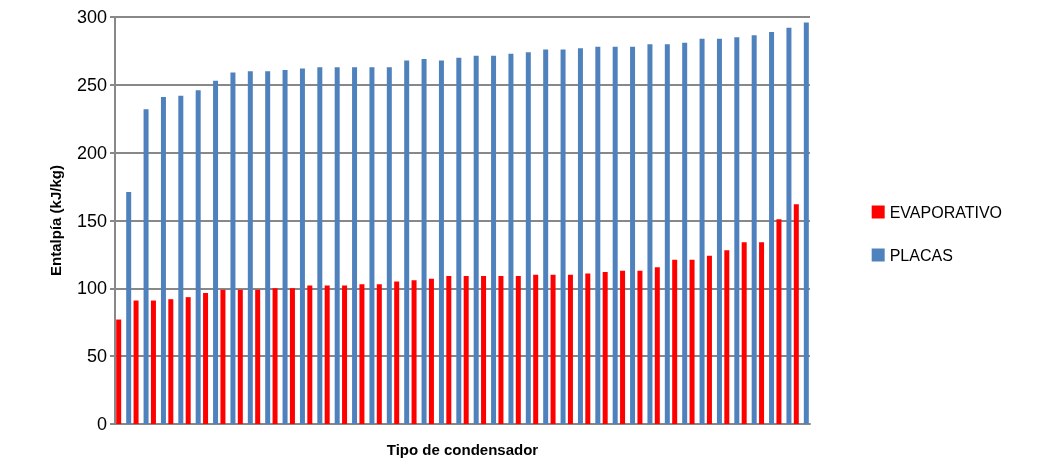 Image resolution: width=1047 pixels, height=467 pixels. Describe the element at coordinates (91, 84) in the screenshot. I see `y-tick-label: 250` at that location.